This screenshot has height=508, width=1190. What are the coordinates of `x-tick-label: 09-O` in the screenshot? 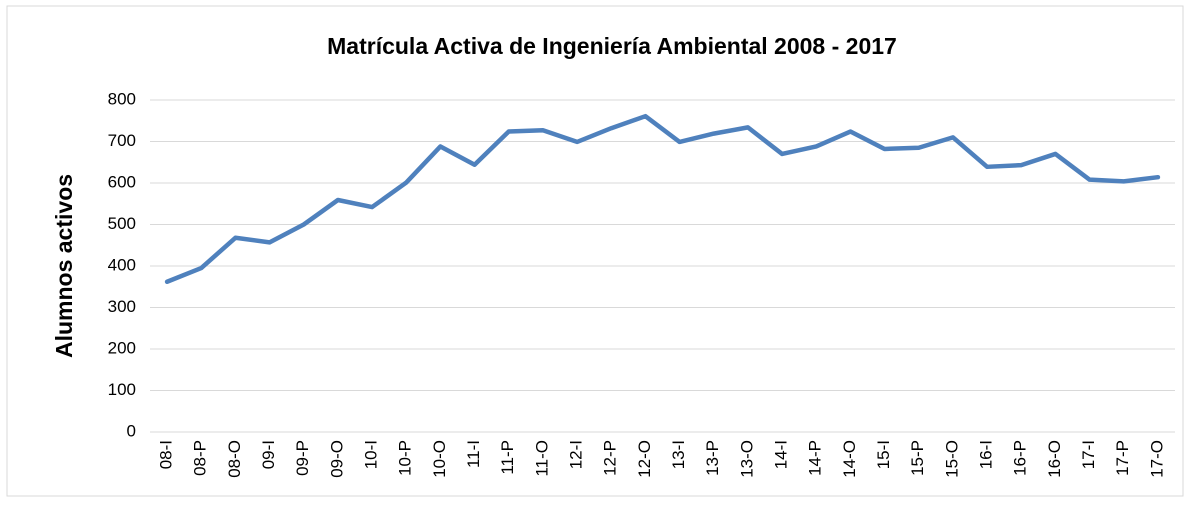 It's located at (336, 459).